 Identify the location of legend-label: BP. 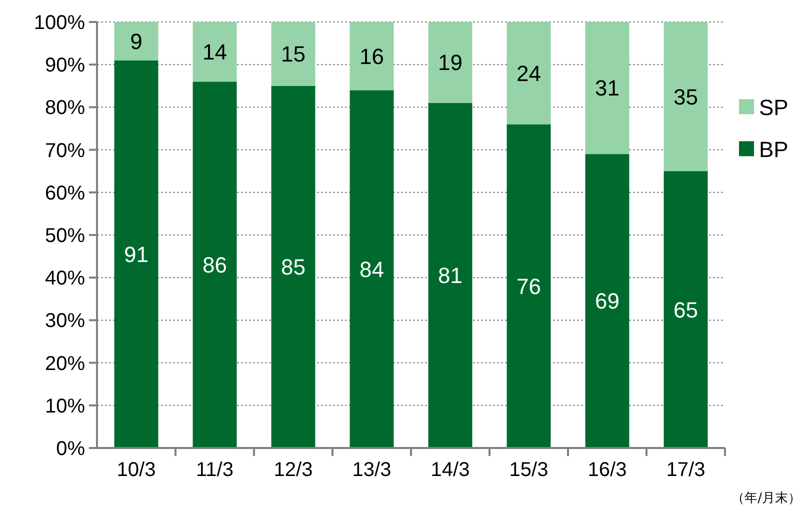
(773, 149).